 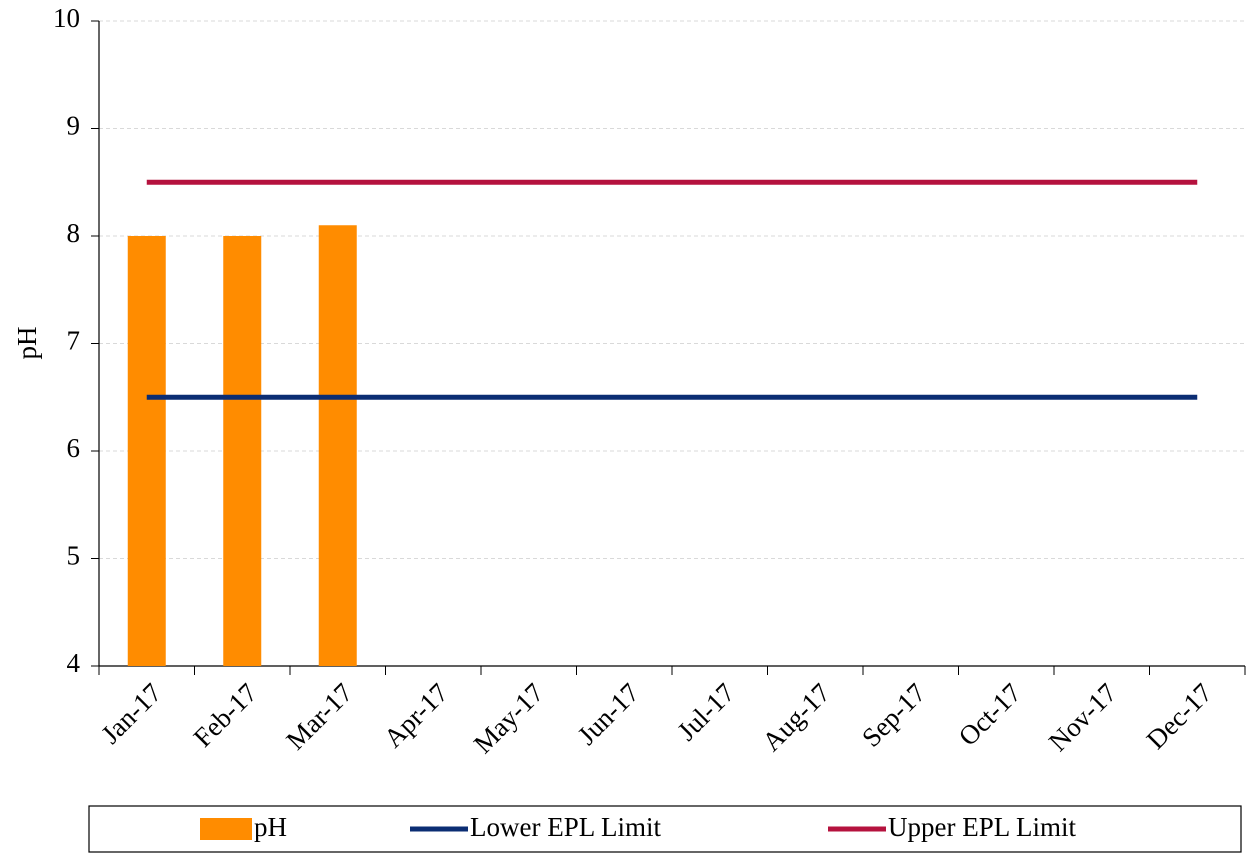 What do you see at coordinates (225, 714) in the screenshot?
I see `x-tick-label: Feb-17` at bounding box center [225, 714].